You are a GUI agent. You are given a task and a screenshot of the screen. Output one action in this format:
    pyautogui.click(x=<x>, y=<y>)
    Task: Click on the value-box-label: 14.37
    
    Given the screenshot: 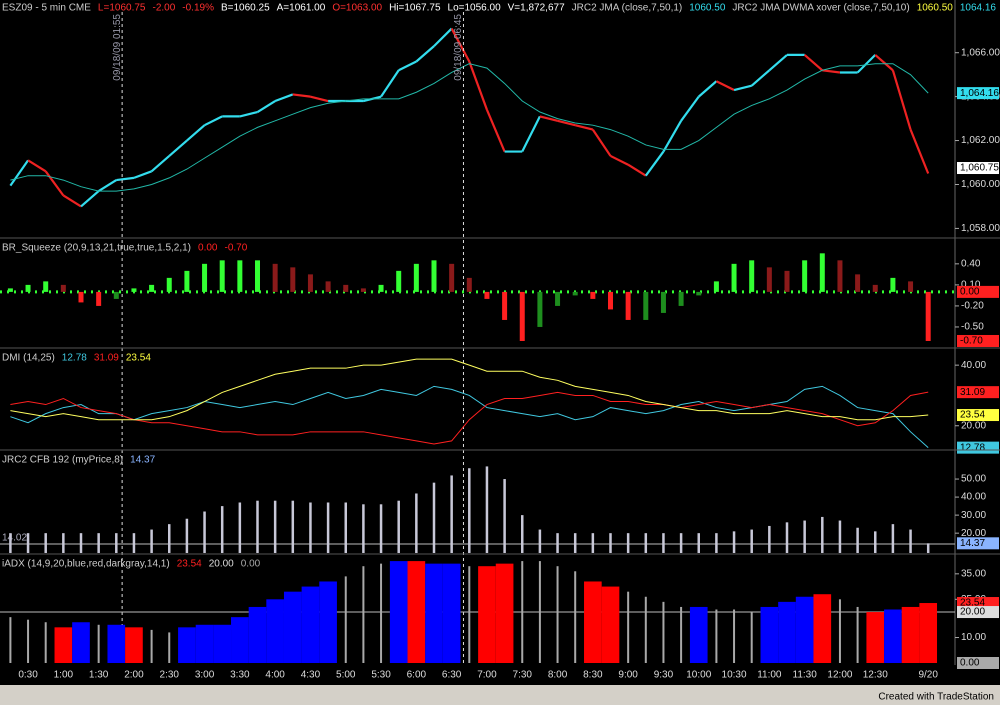 What is the action you would take?
    pyautogui.click(x=972, y=543)
    